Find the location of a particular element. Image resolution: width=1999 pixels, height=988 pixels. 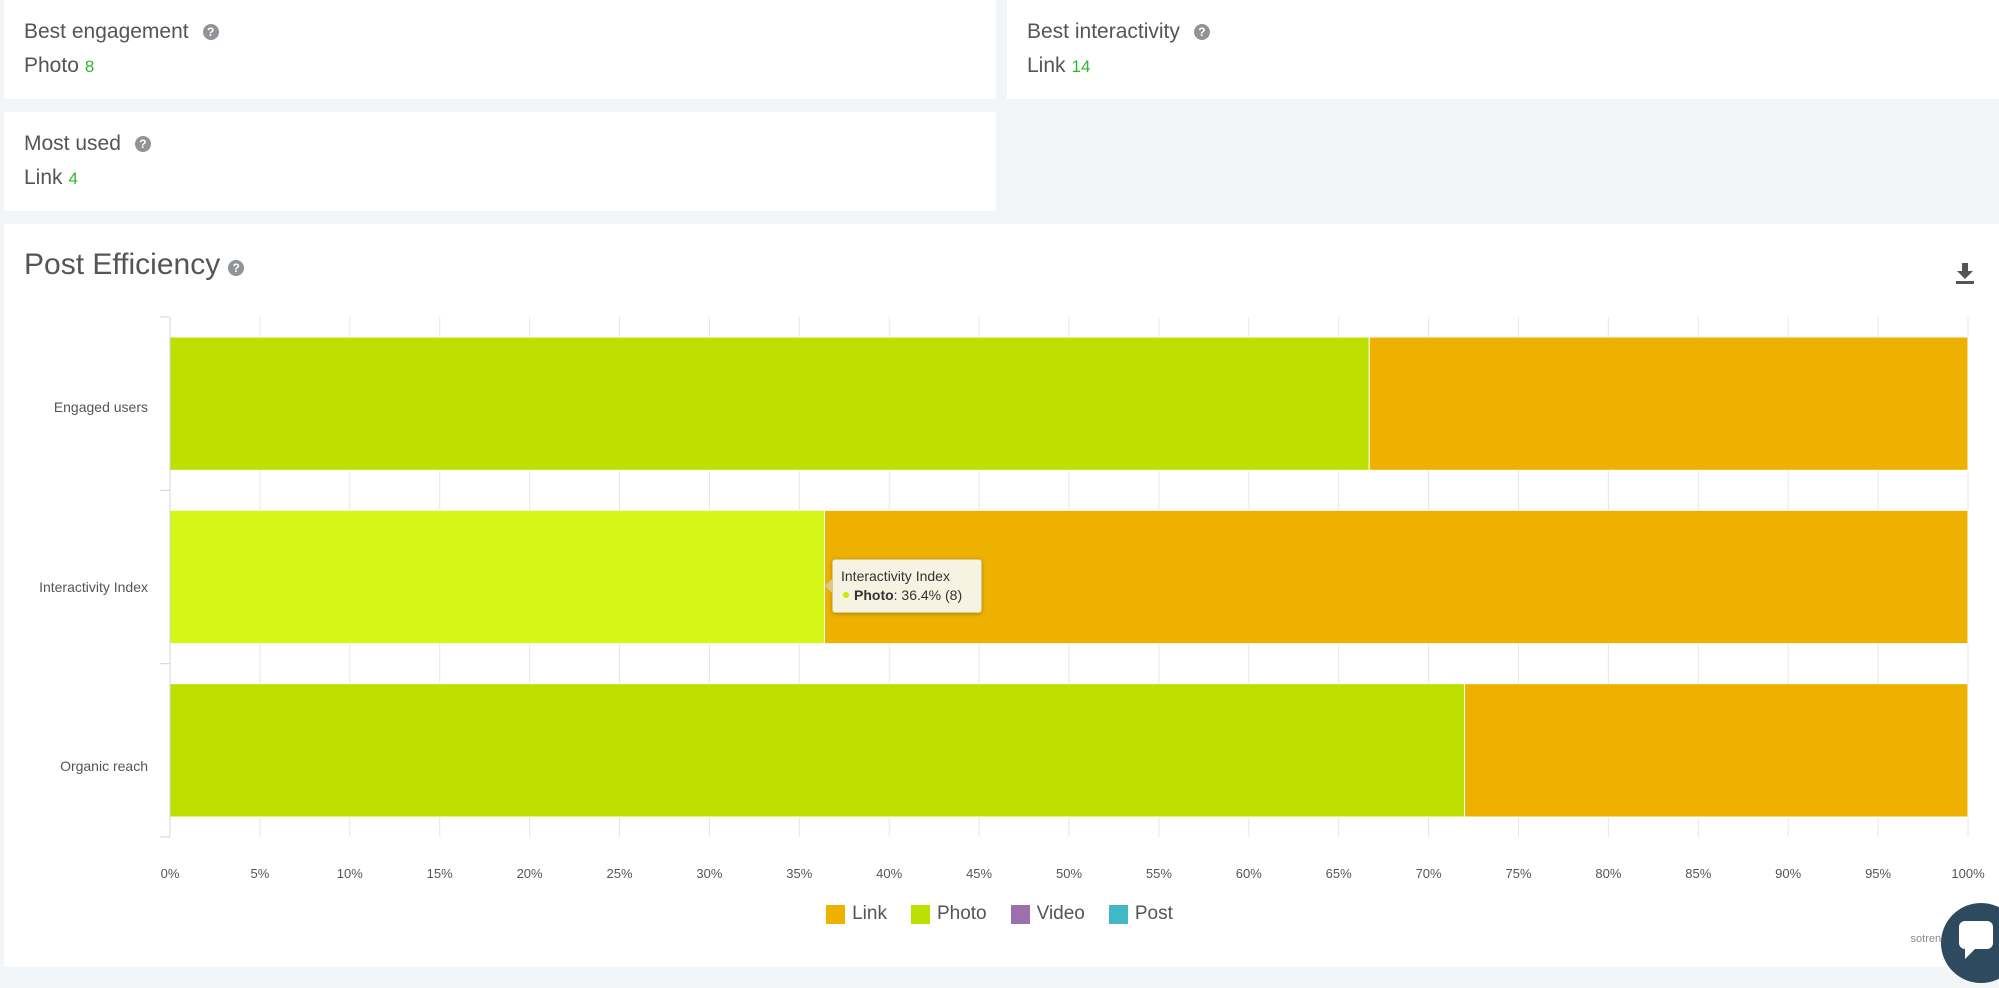

x-tick-label: 20% is located at coordinates (529, 873).